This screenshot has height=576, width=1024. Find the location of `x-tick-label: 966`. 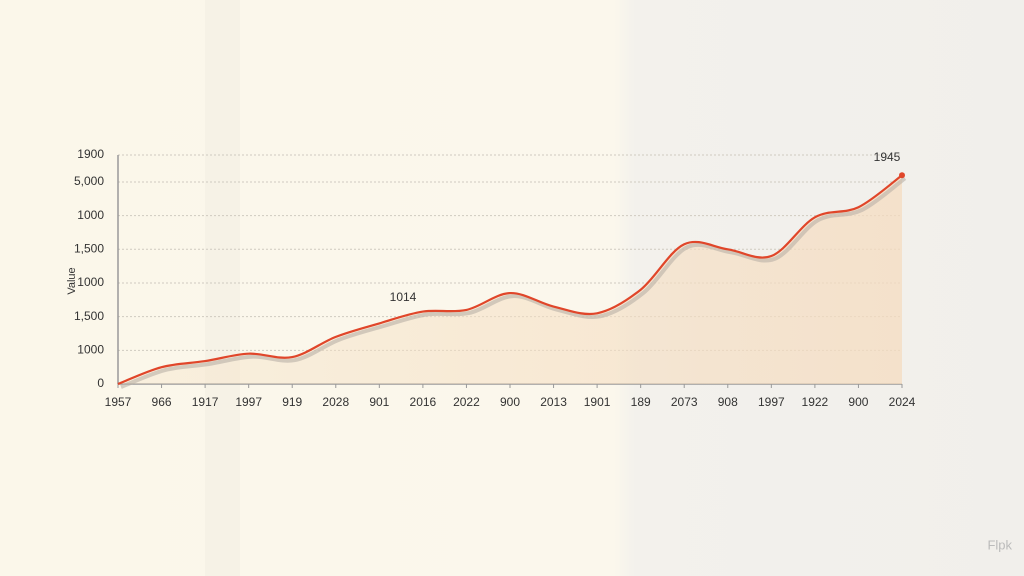

x-tick-label: 966 is located at coordinates (162, 402).